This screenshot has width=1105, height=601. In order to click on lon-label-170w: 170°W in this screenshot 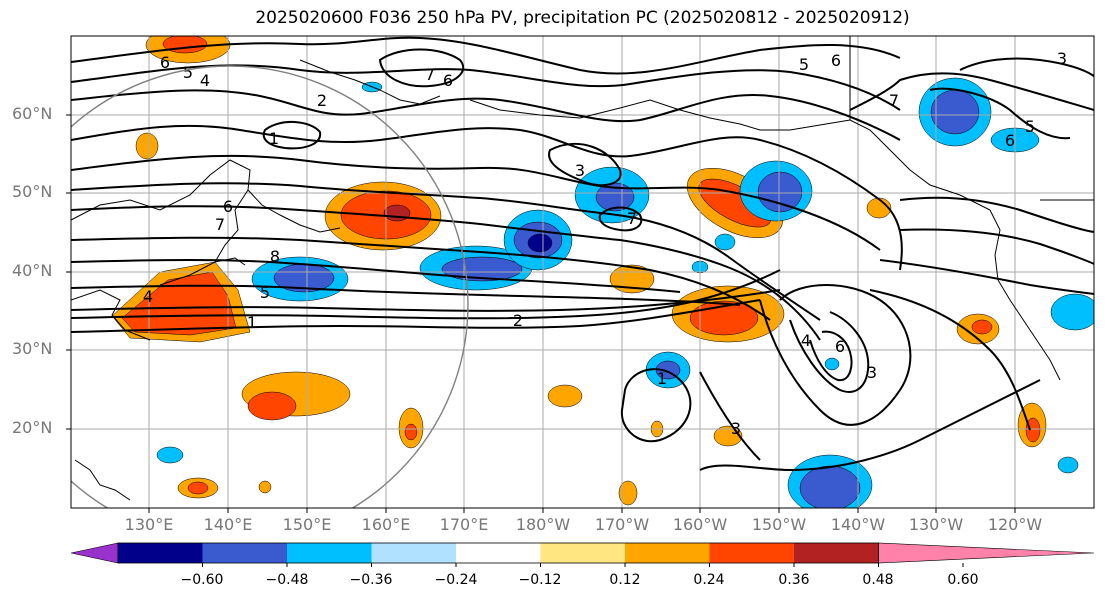, I will do `click(622, 524)`.